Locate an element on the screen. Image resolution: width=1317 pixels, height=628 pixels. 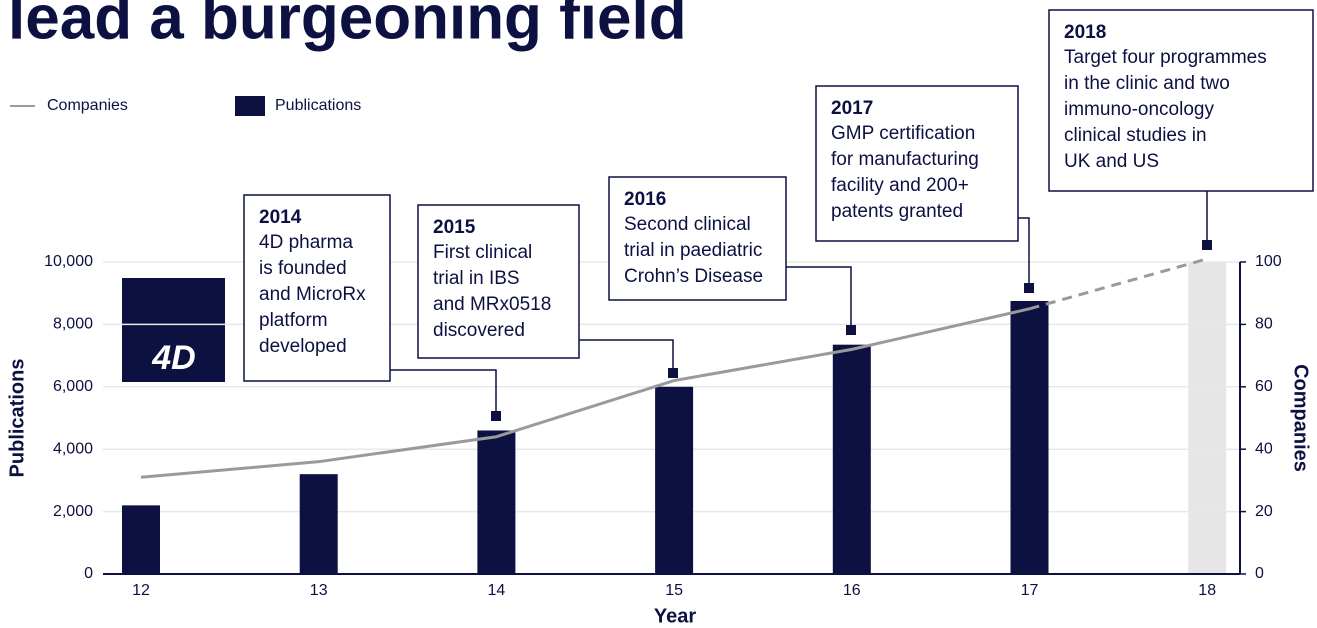
annotation-title: 2015 is located at coordinates (454, 227).